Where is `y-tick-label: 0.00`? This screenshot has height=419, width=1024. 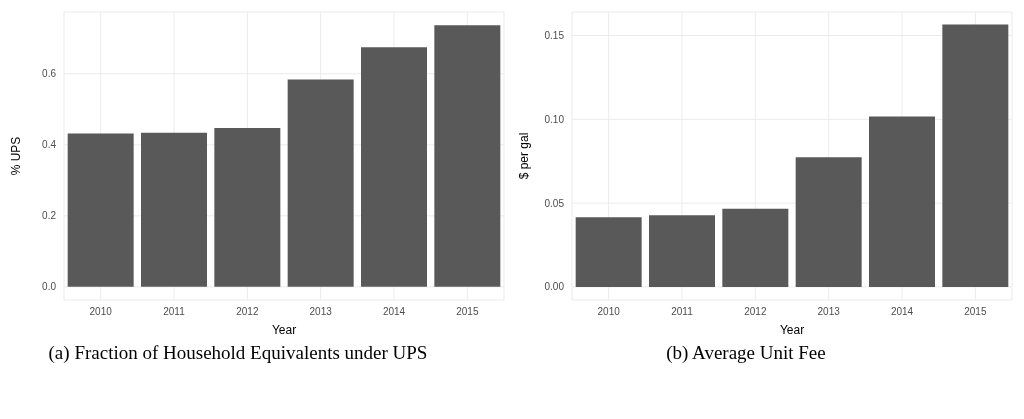
y-tick-label: 0.00 is located at coordinates (554, 287).